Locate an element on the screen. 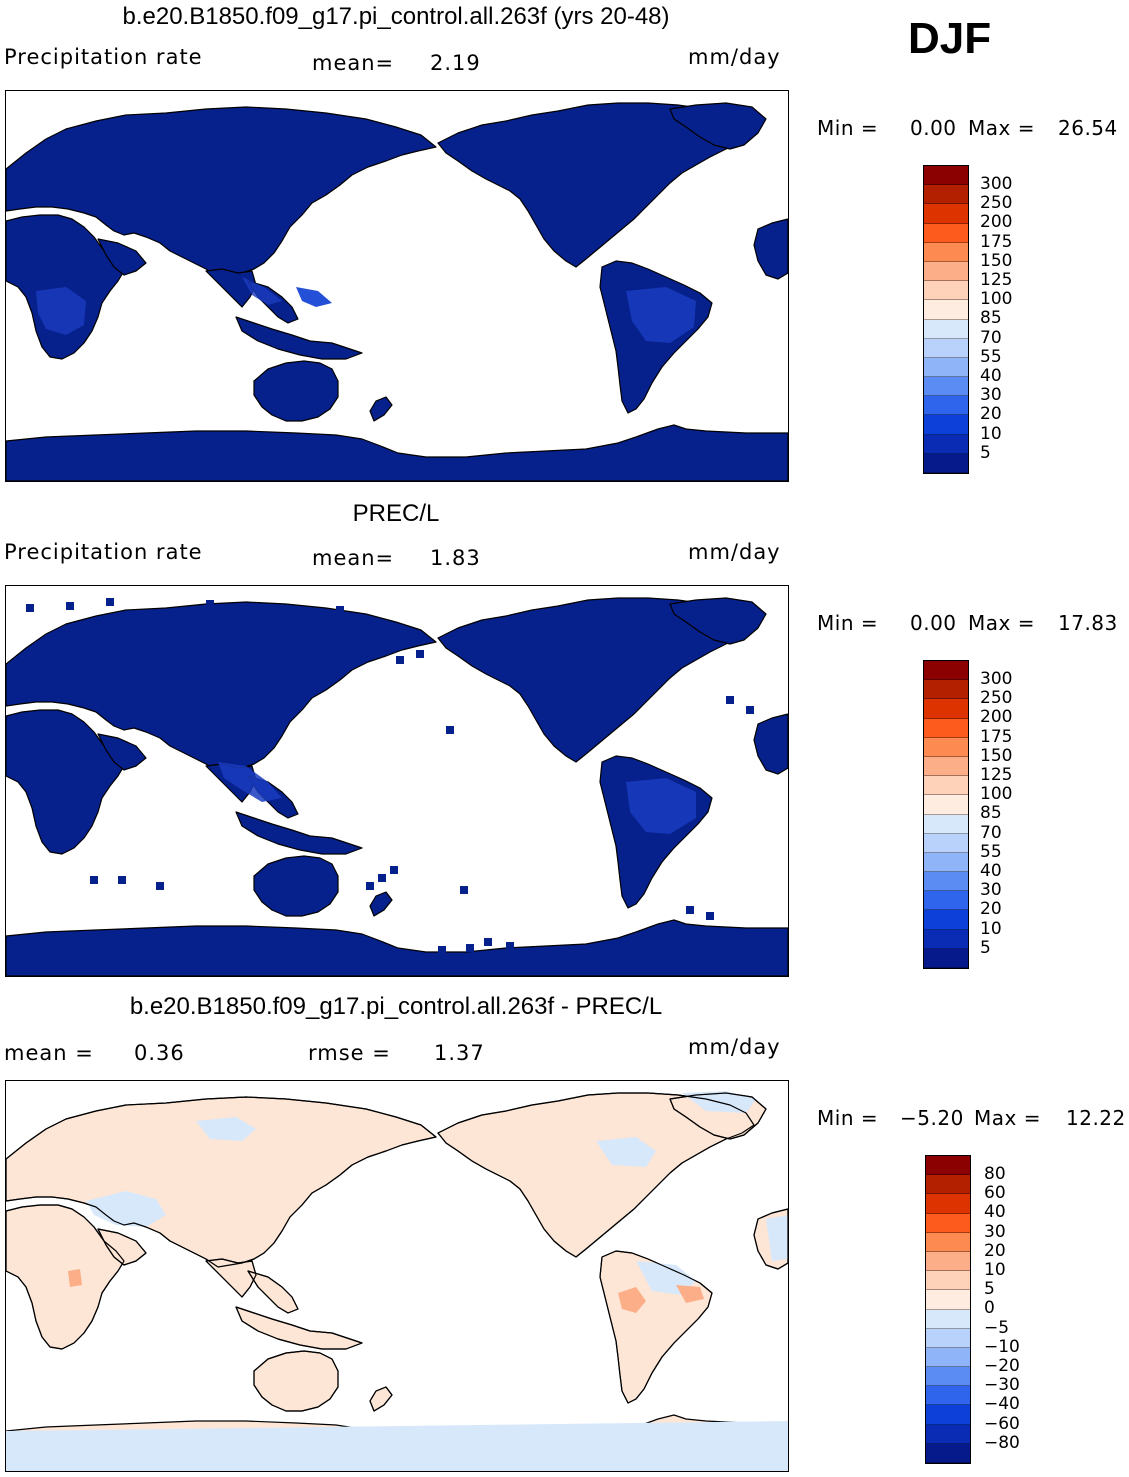 This screenshot has height=1477, width=1129. coastline-arabia is located at coordinates (122, 1247).